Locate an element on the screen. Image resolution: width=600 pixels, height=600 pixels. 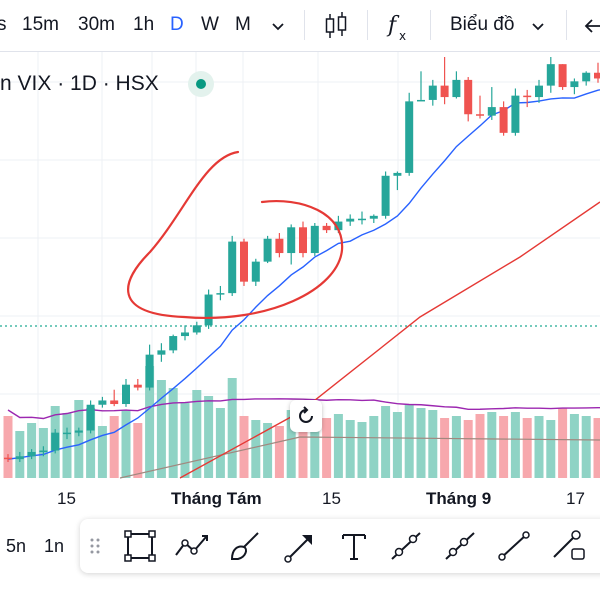
text-icon is located at coordinates (354, 546).